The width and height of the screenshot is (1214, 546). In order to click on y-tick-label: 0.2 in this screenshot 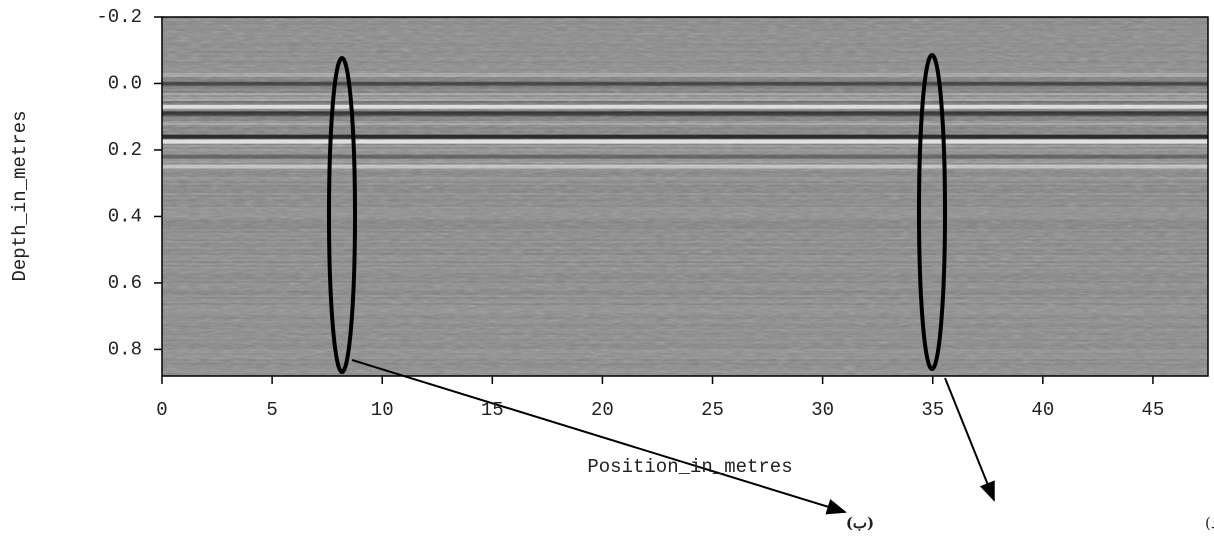, I will do `click(125, 150)`.